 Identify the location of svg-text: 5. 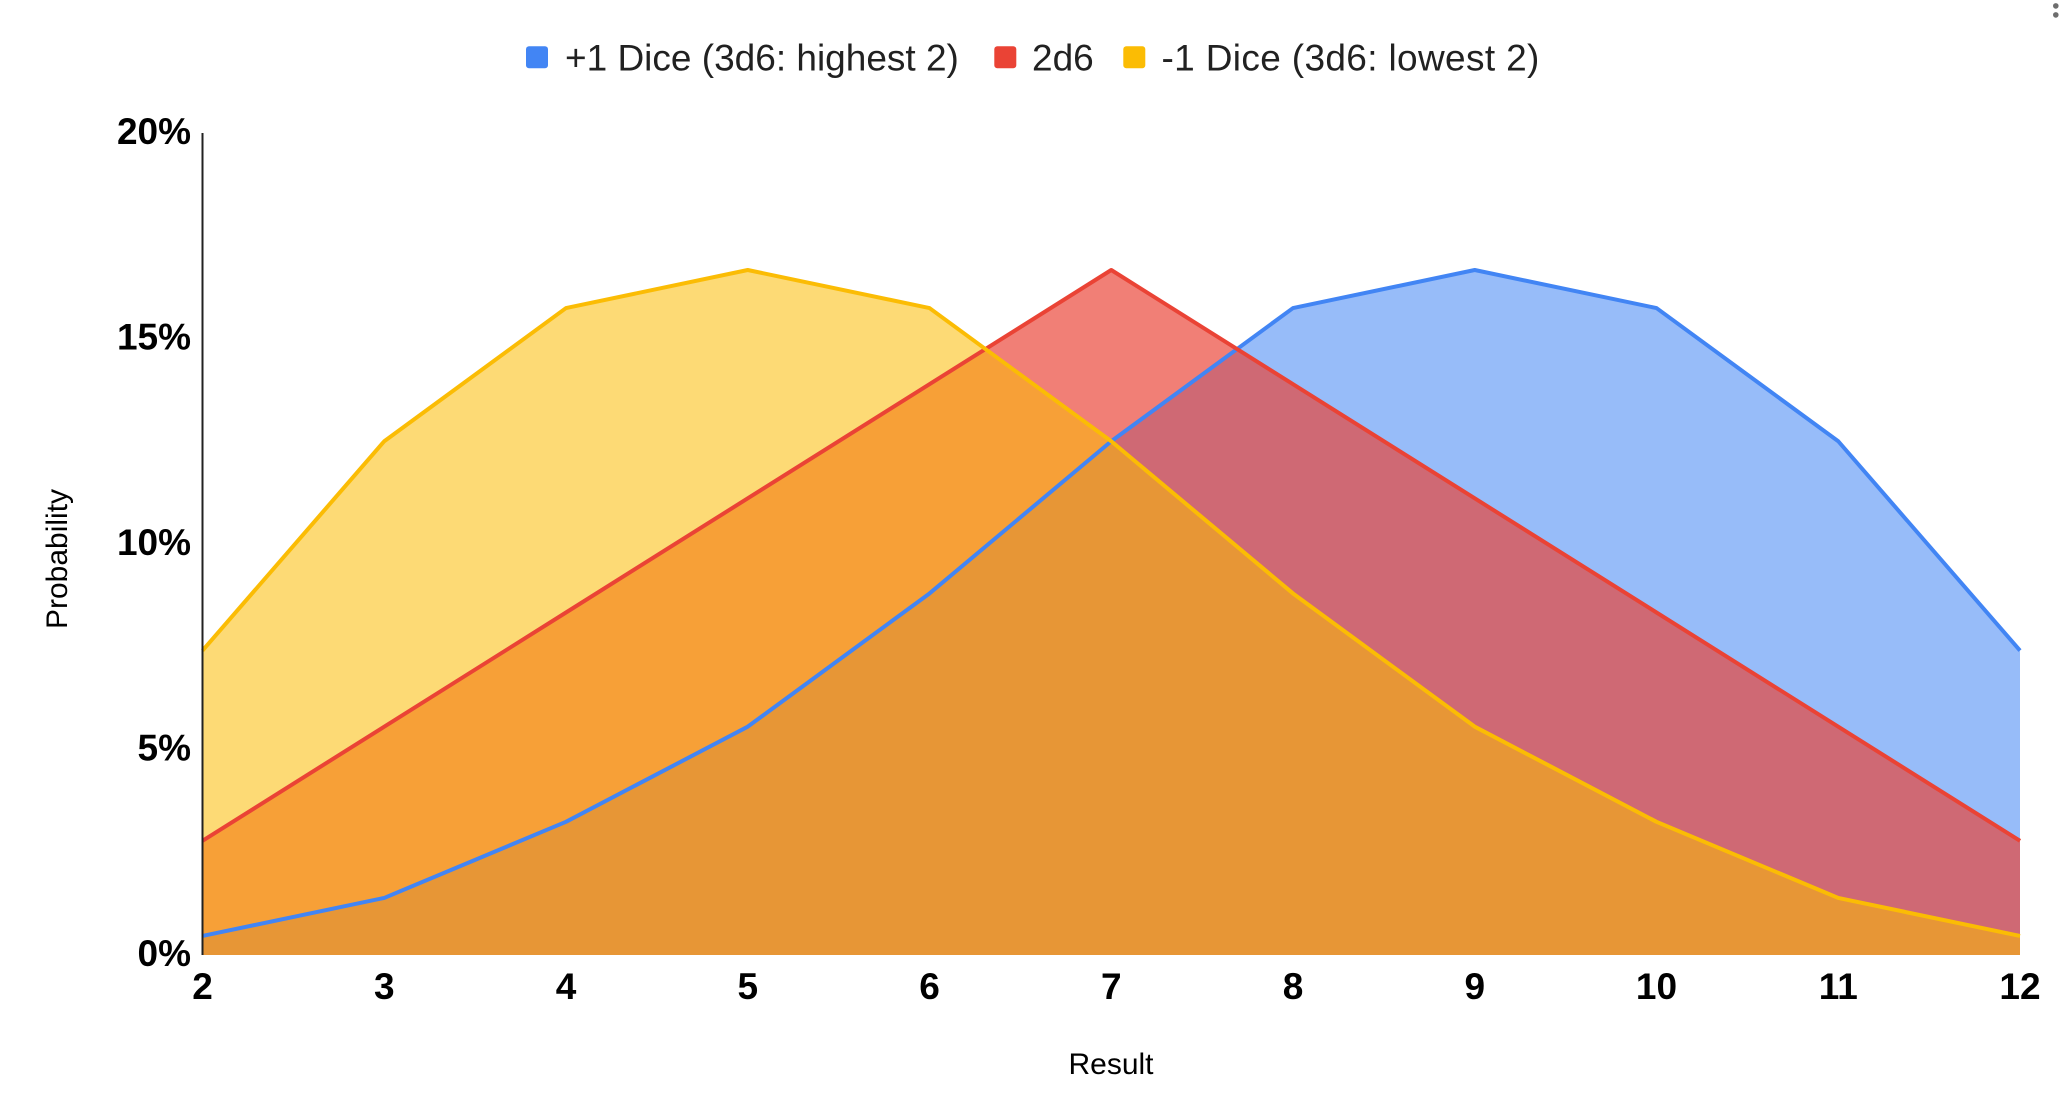
(747, 986).